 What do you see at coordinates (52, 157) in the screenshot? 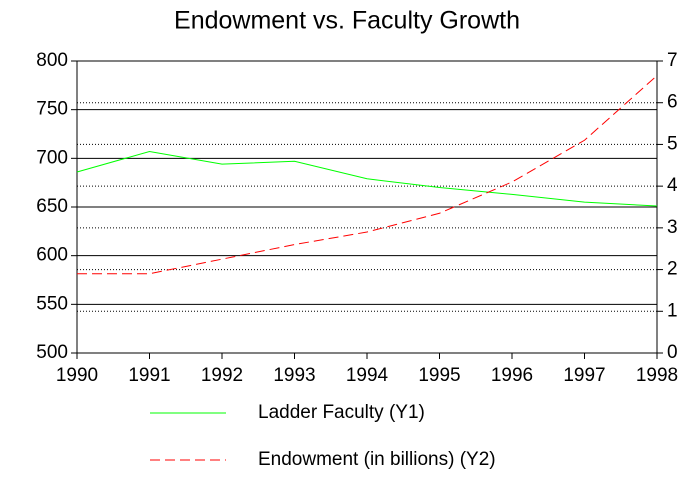
I see `y-tick-label: 700` at bounding box center [52, 157].